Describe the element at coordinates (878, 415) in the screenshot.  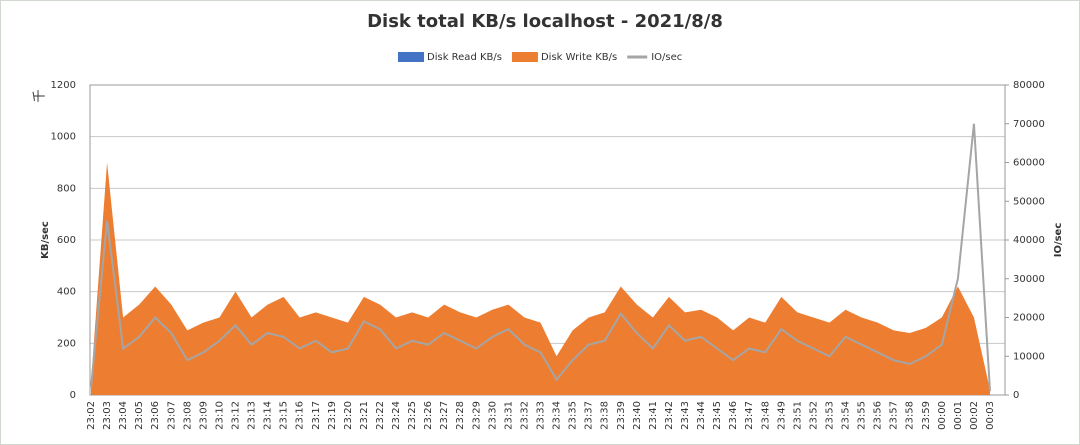
I see `x-tick-label: 23:56` at that location.